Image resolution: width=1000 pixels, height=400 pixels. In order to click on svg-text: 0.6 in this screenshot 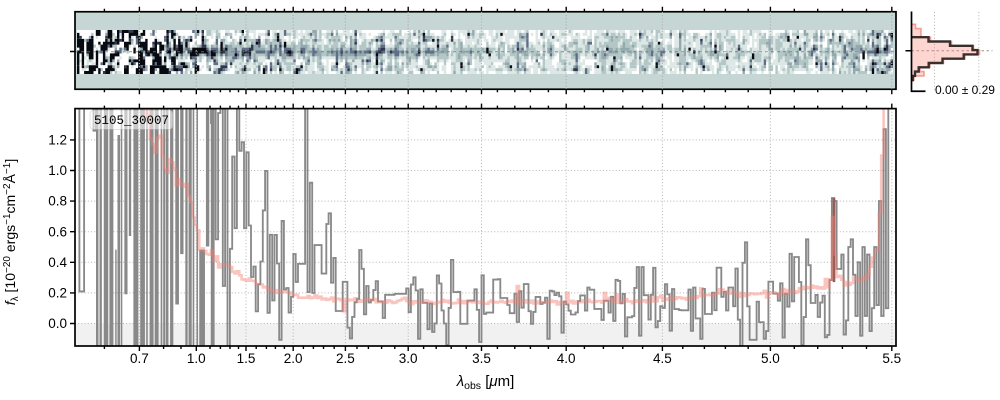, I will do `click(57, 231)`.